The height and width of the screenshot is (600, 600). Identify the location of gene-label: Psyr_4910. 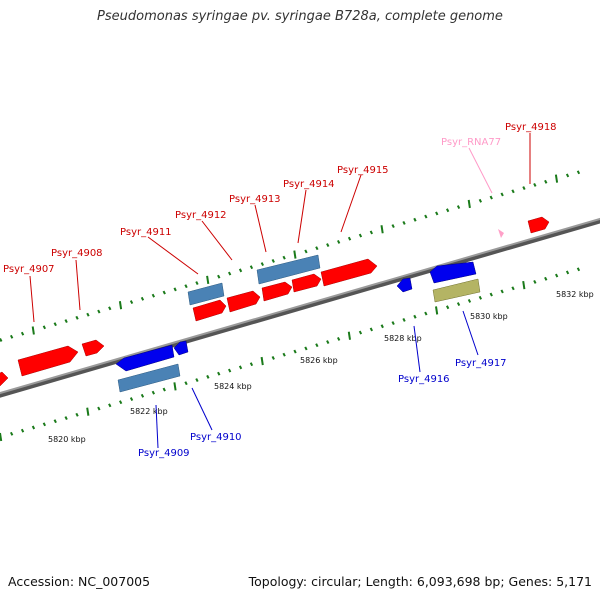
(216, 437).